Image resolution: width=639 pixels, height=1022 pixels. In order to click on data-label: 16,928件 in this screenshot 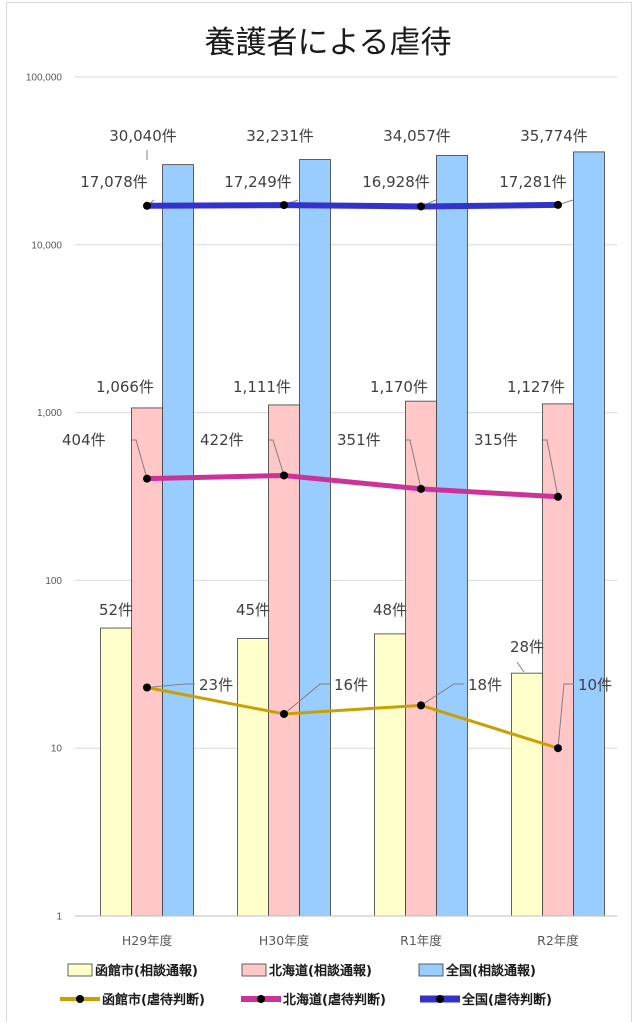, I will do `click(396, 182)`.